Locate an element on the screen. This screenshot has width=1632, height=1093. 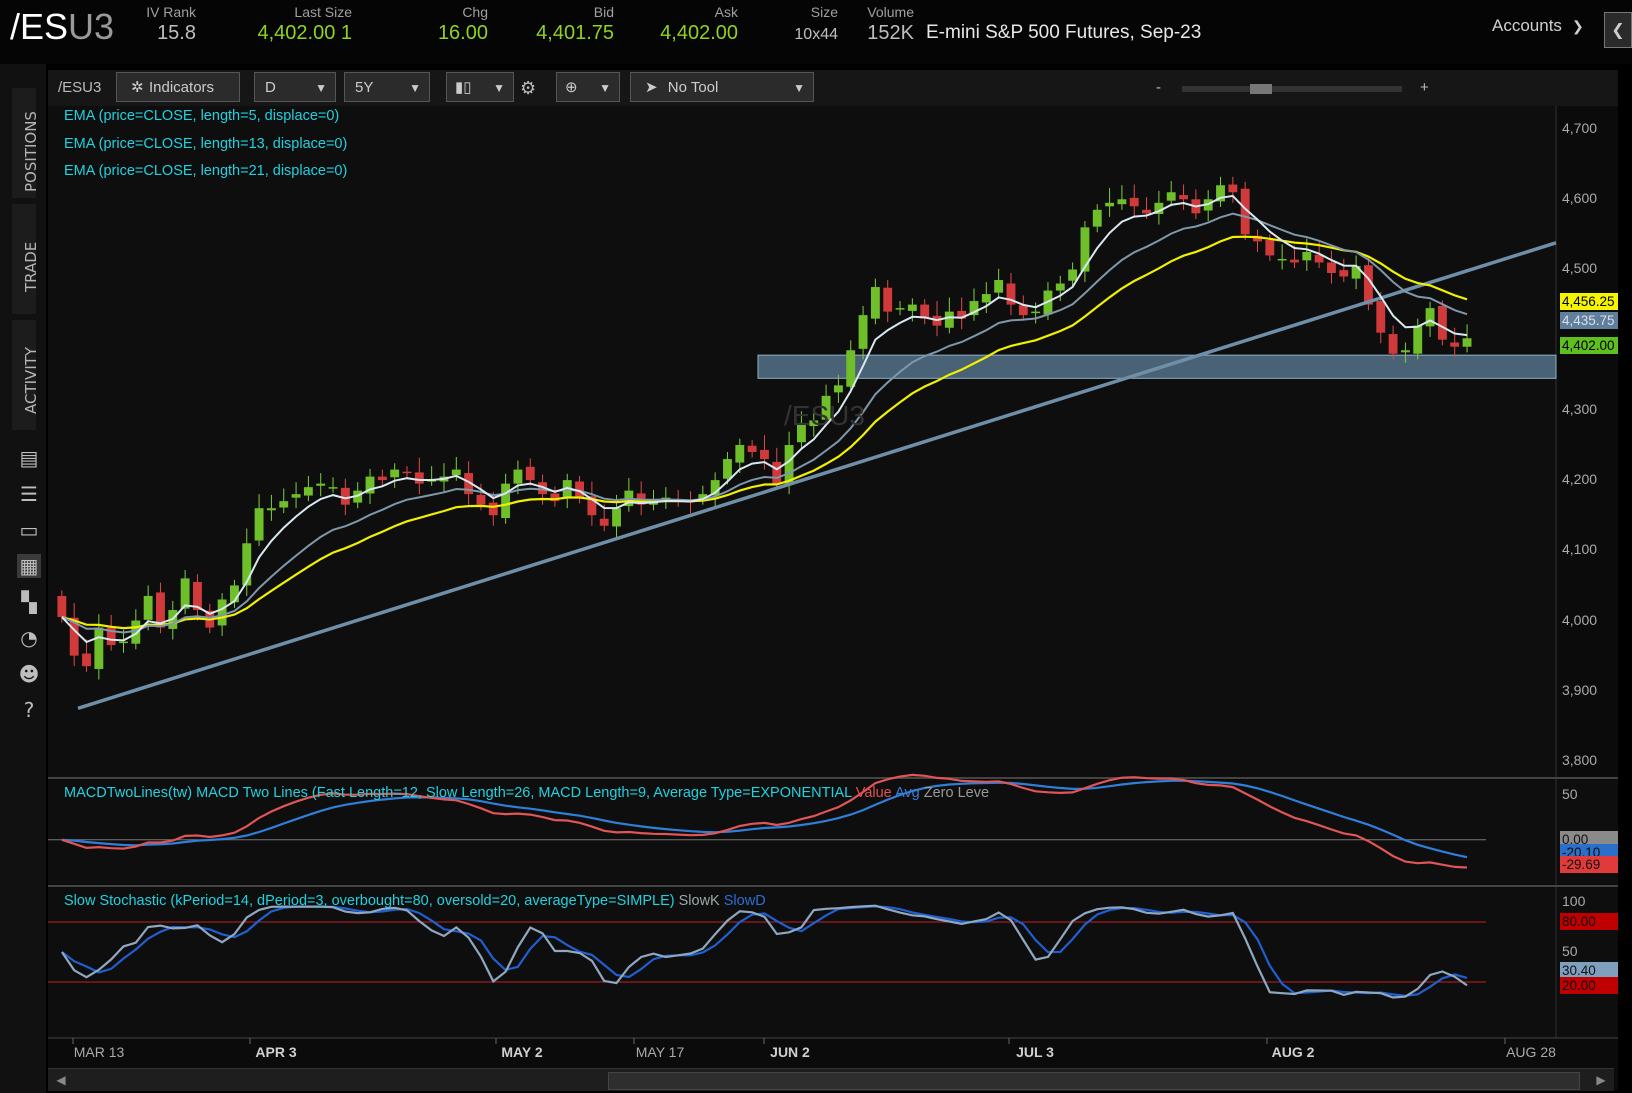
ema13-price-tag: 4,435.75 is located at coordinates (1589, 320).